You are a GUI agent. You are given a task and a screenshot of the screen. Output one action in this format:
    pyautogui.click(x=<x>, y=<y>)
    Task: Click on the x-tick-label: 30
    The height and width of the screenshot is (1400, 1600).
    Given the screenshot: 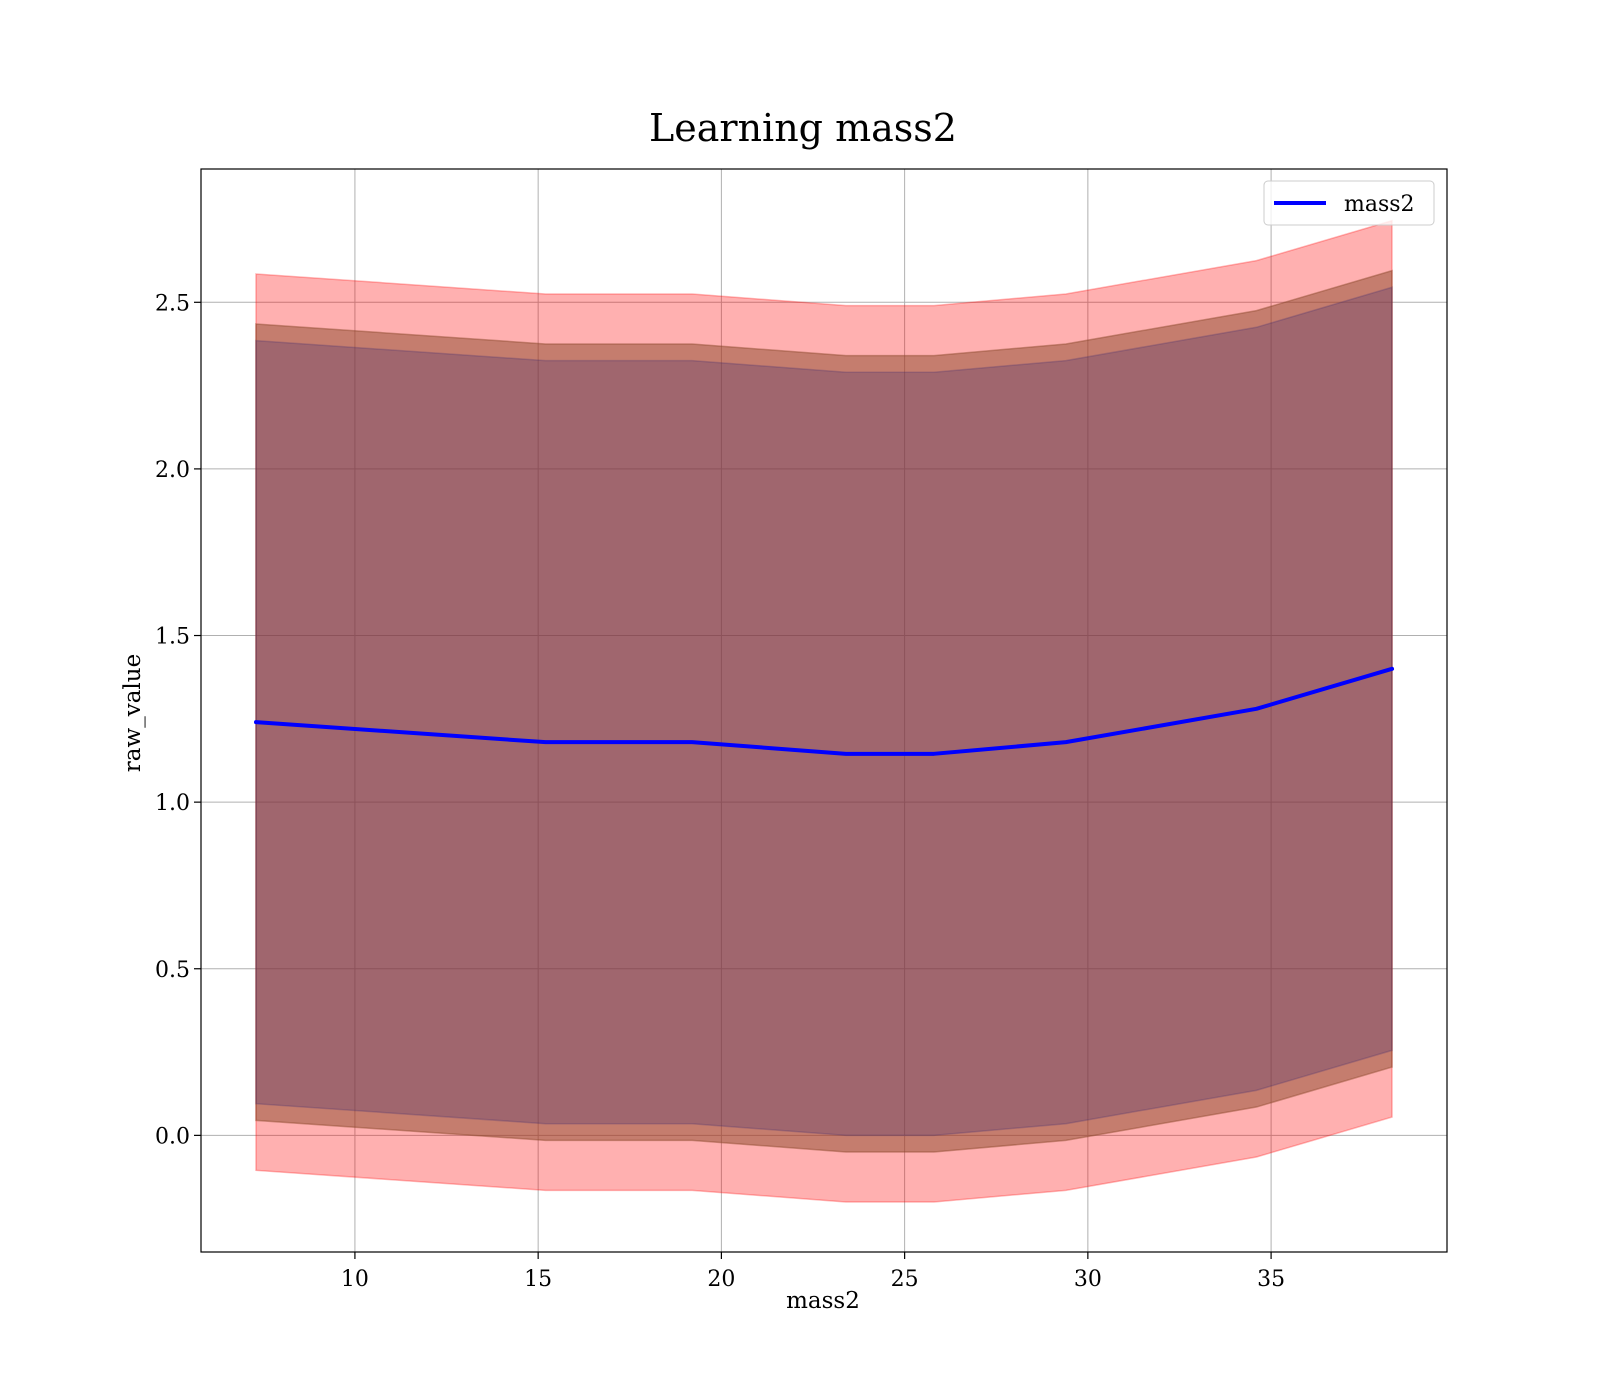 What is the action you would take?
    pyautogui.click(x=1088, y=1279)
    